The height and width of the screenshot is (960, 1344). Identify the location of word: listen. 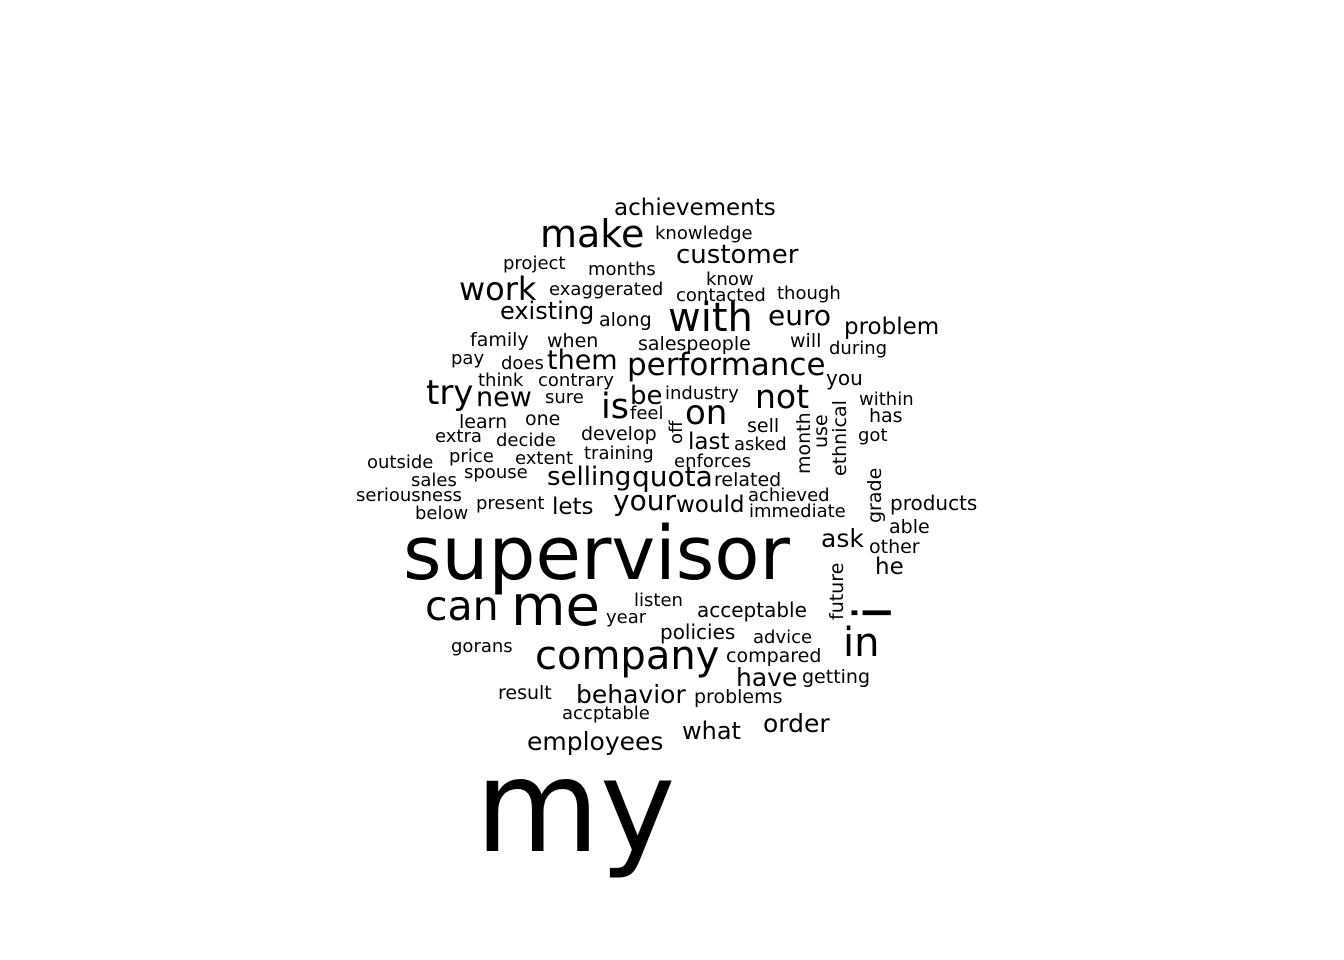
(658, 600).